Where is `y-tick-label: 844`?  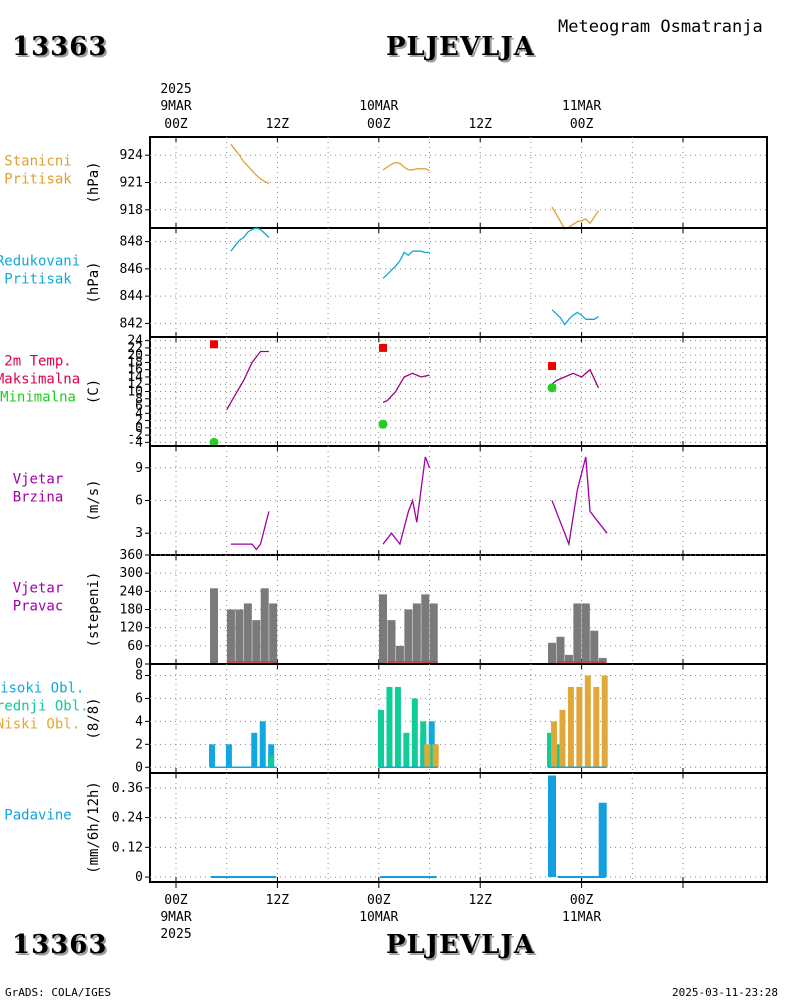
y-tick-label: 844 is located at coordinates (132, 296).